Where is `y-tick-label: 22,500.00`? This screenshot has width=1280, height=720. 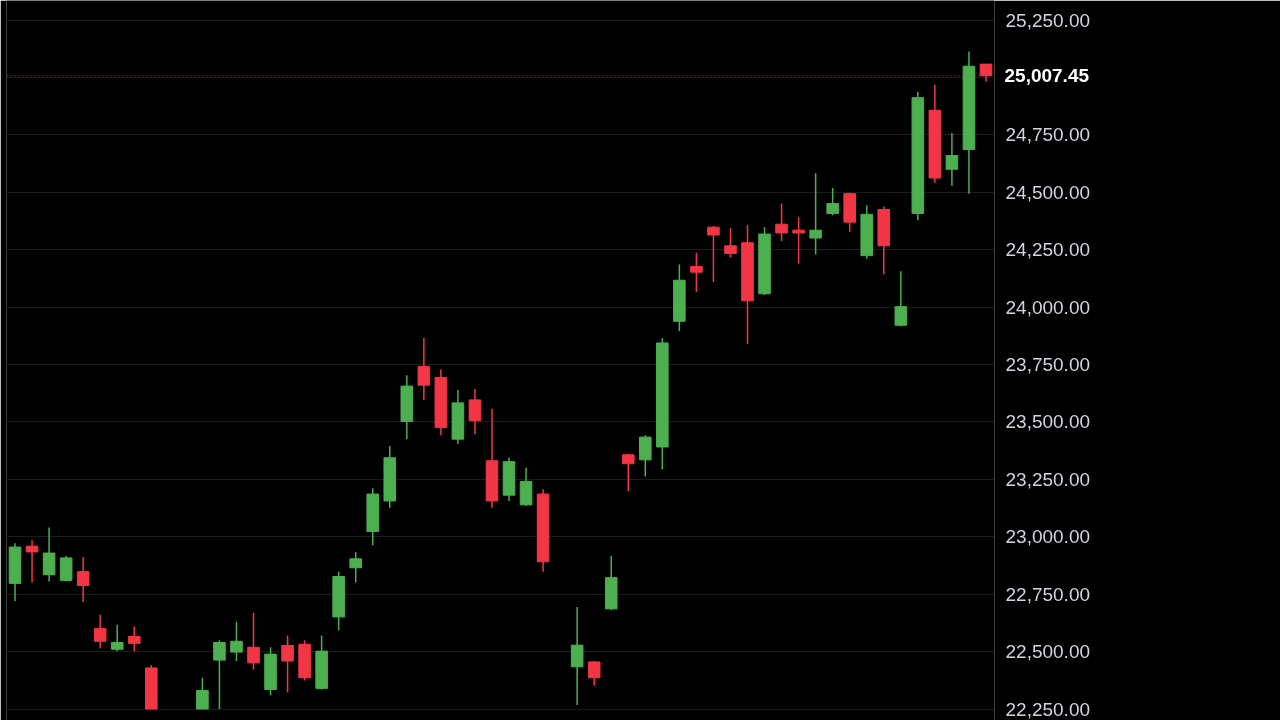 y-tick-label: 22,500.00 is located at coordinates (1048, 652).